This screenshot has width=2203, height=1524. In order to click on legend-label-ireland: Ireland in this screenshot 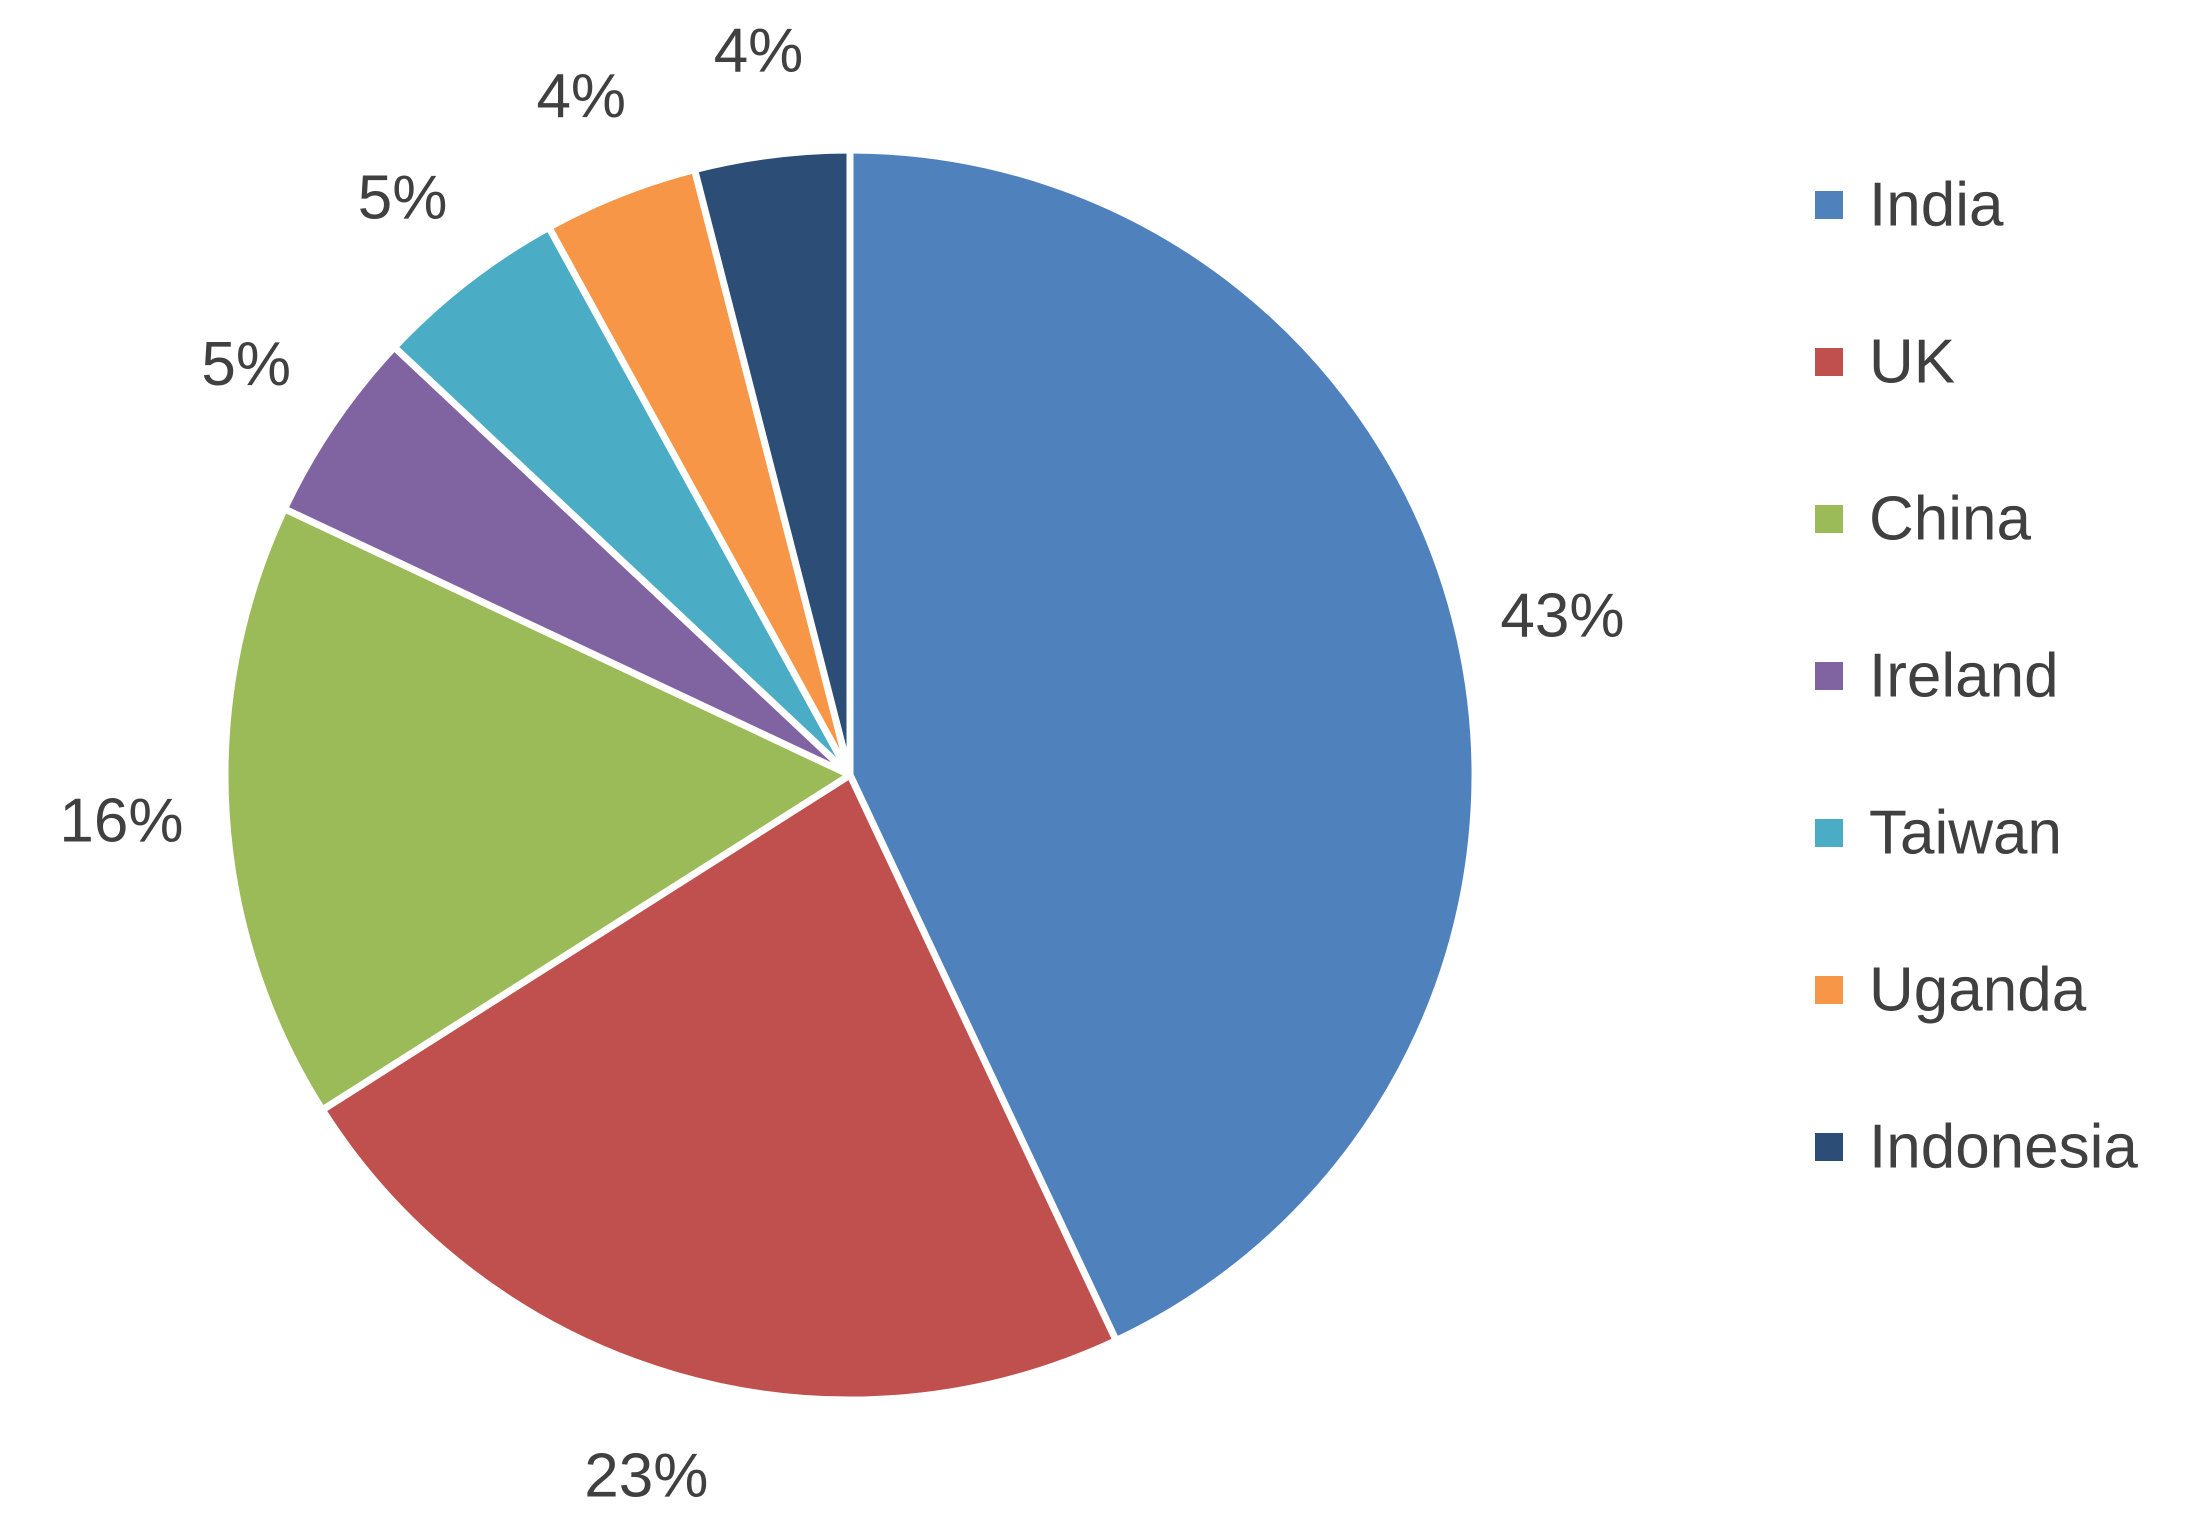, I will do `click(1964, 676)`.